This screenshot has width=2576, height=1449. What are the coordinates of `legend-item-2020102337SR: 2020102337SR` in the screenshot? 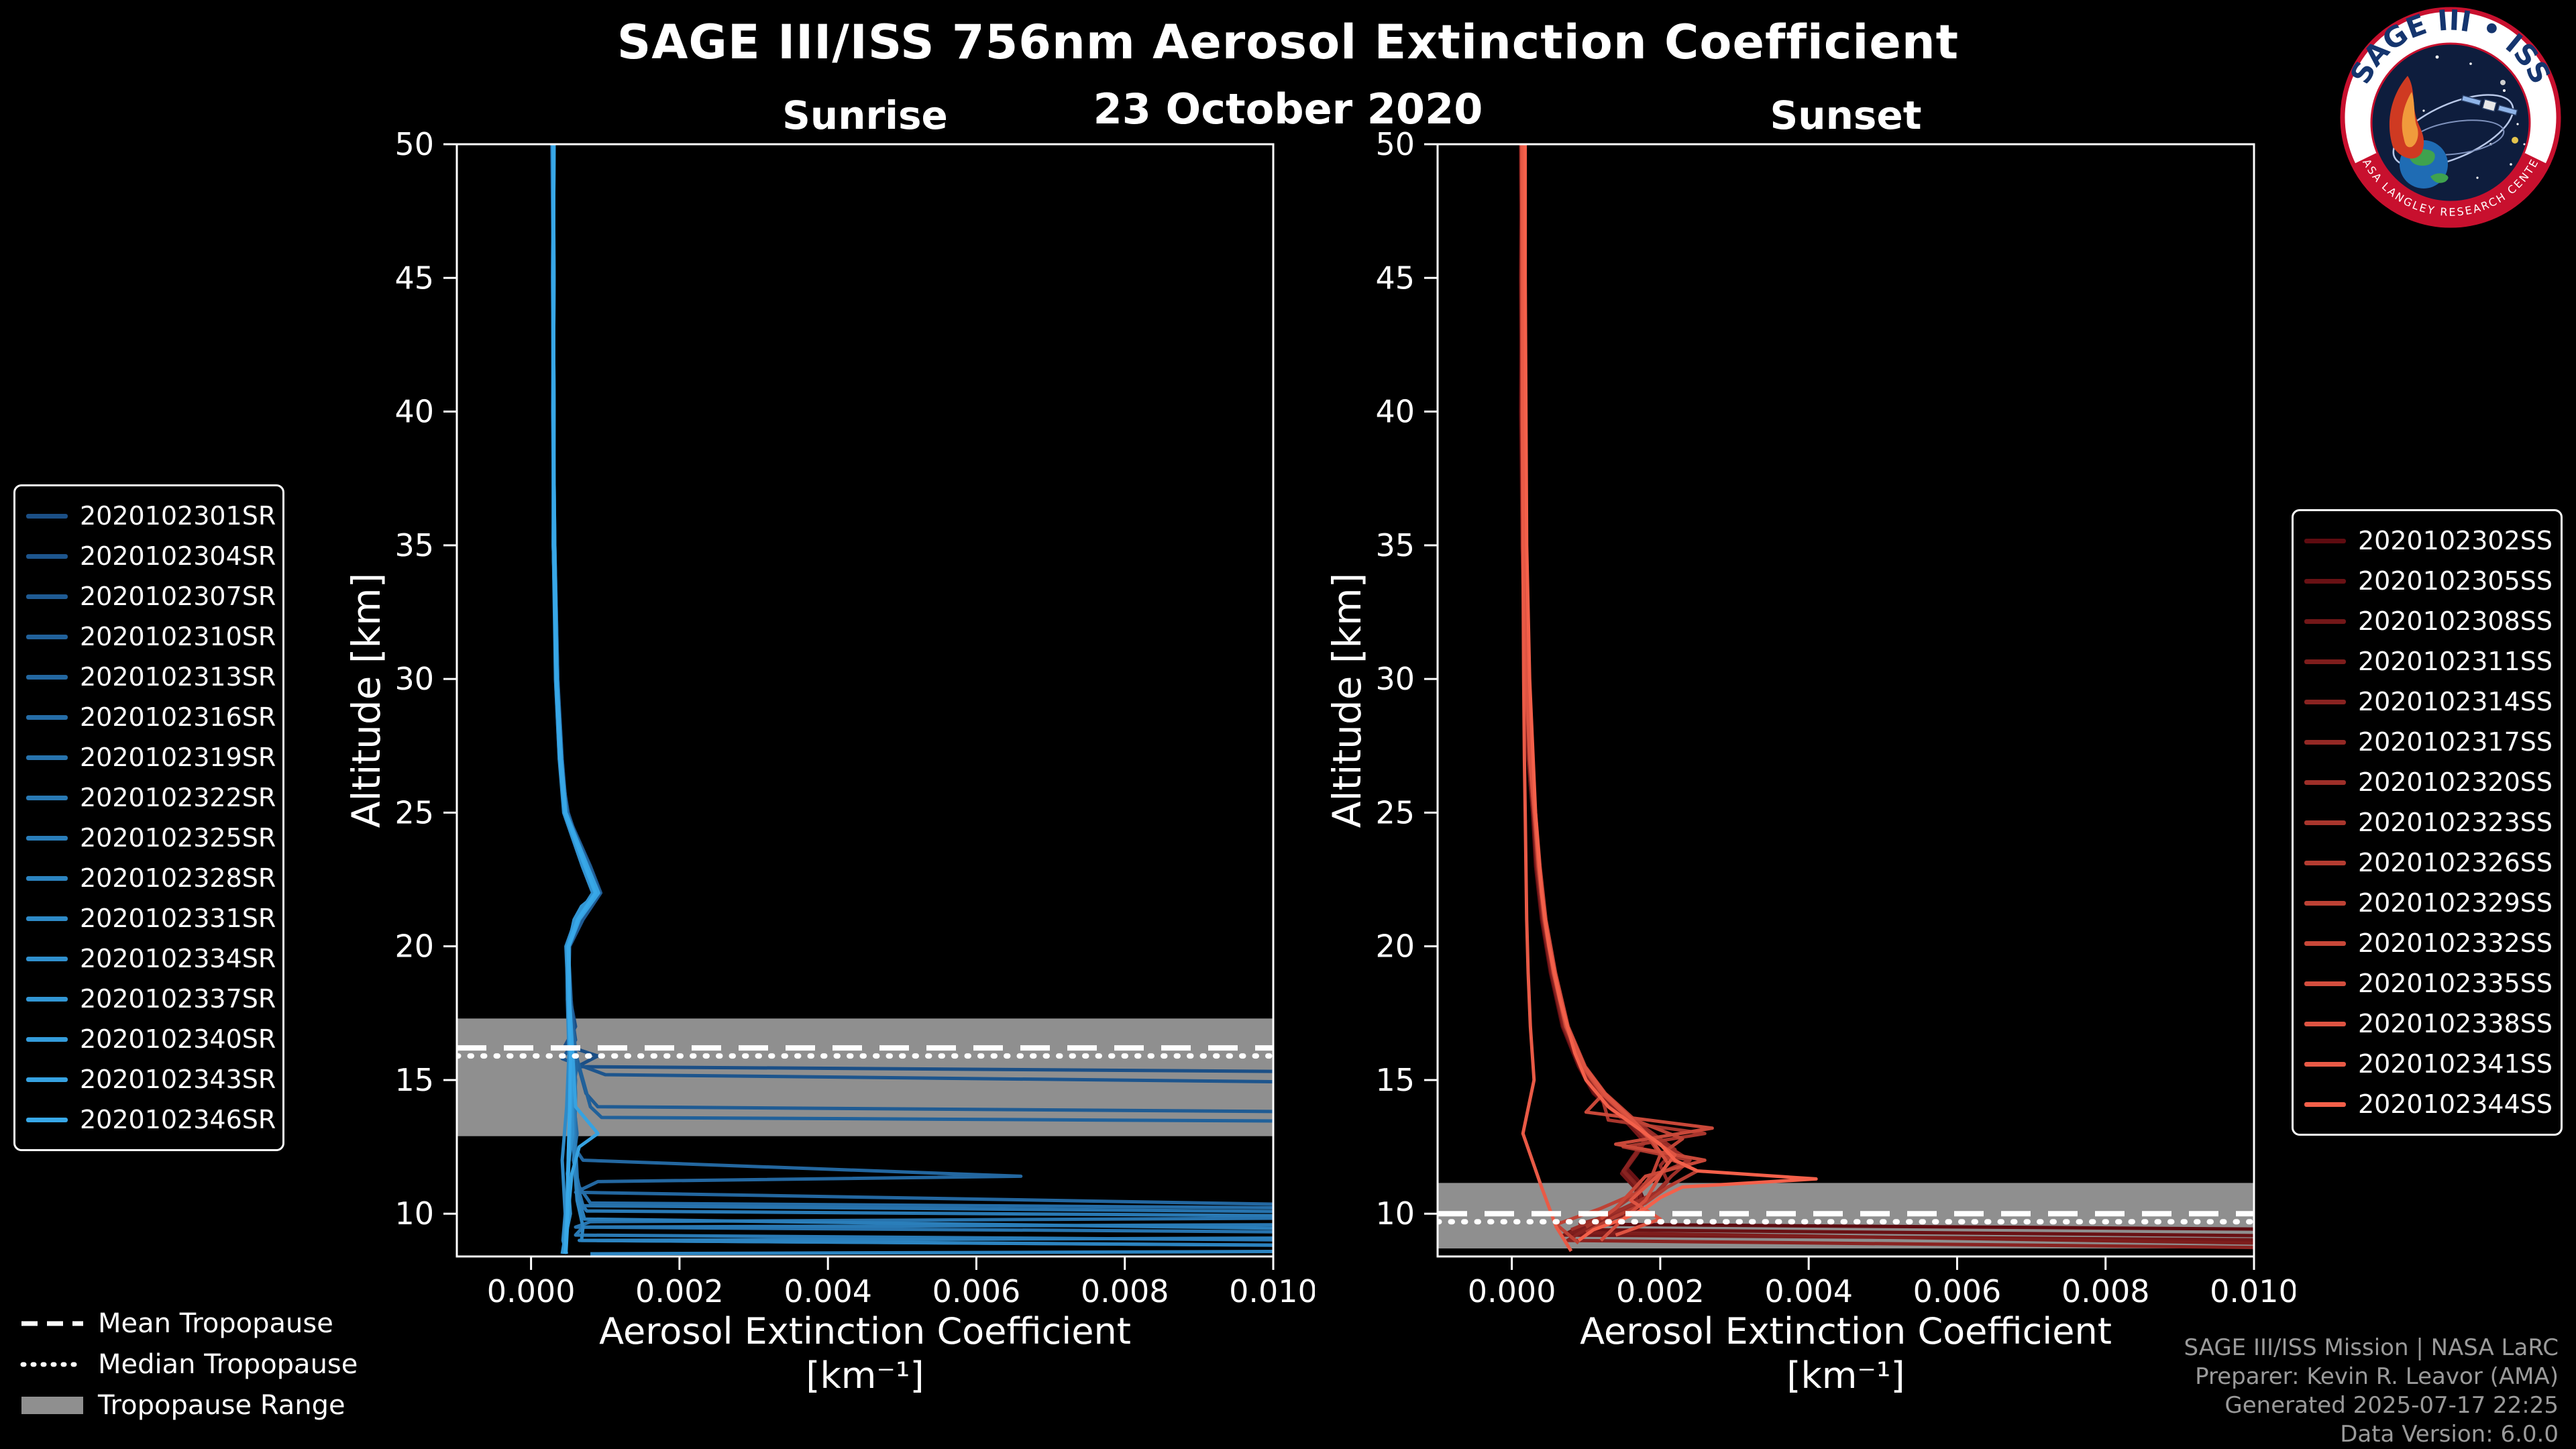 It's located at (151, 999).